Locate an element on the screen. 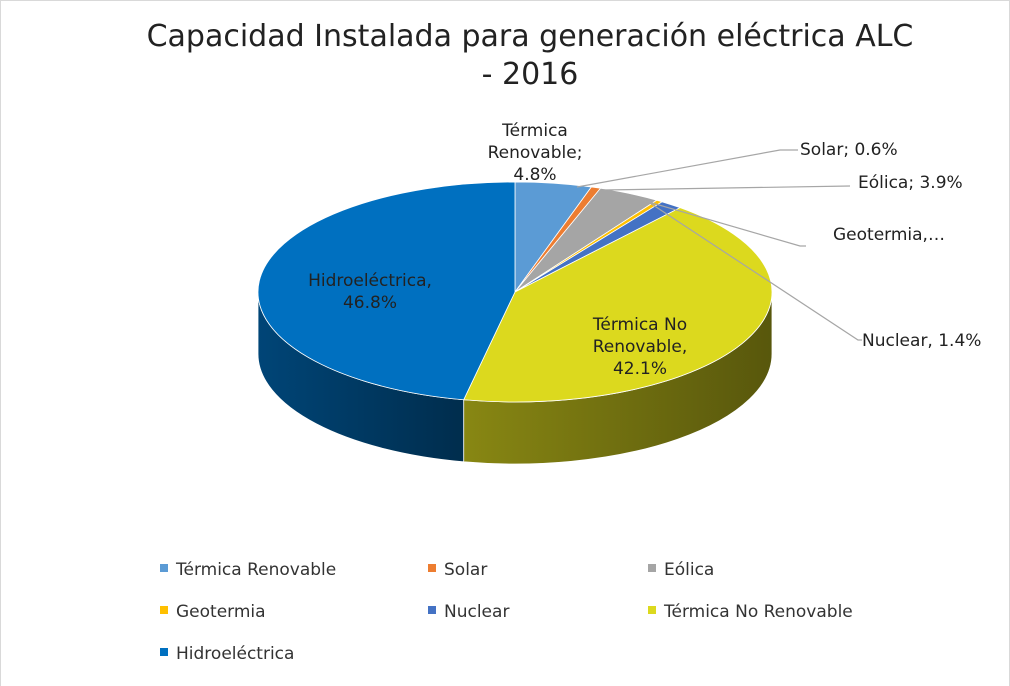 The image size is (1010, 686). legend-label: Térmica Renovable is located at coordinates (256, 570).